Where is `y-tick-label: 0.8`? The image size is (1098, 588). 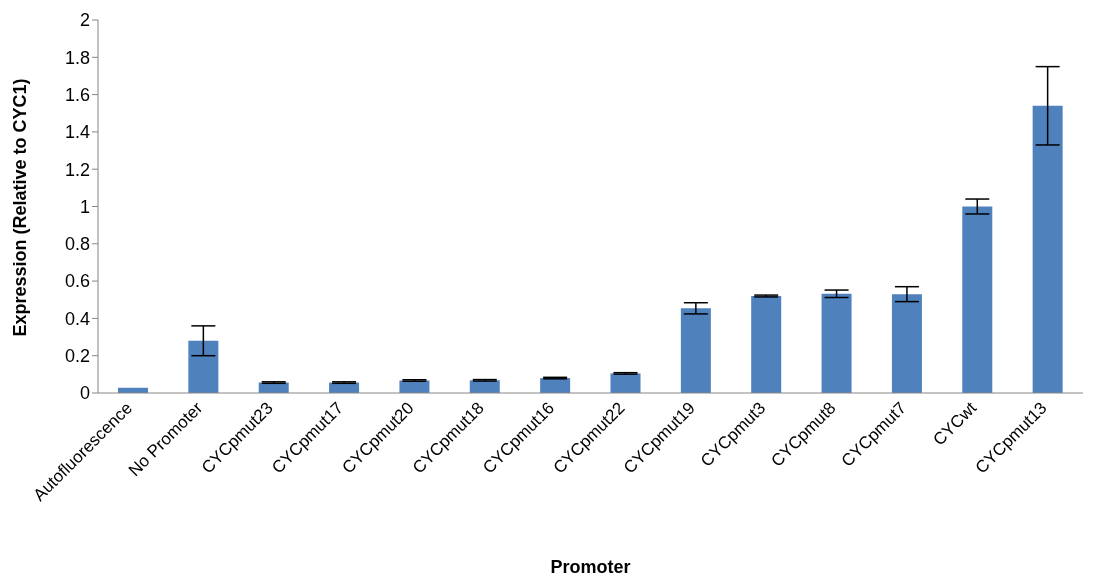
y-tick-label: 0.8 is located at coordinates (77, 244).